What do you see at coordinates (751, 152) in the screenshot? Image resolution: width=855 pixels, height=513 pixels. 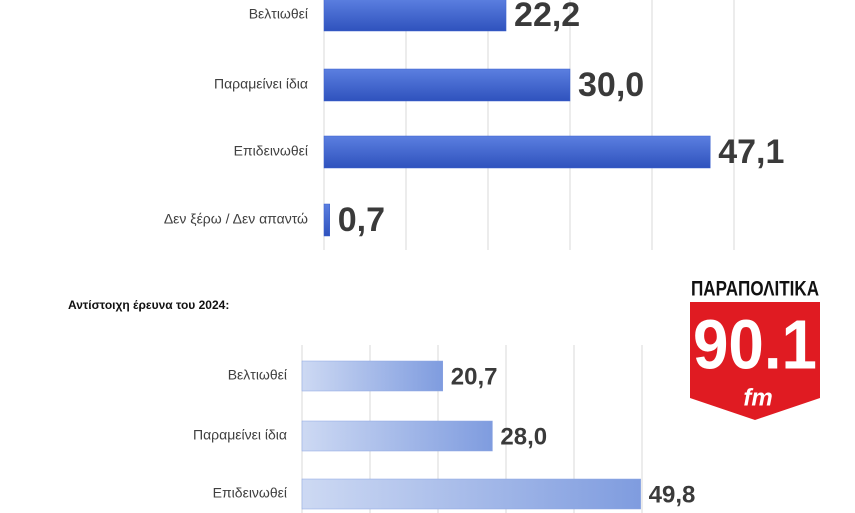 I see `value-label: 47,1` at bounding box center [751, 152].